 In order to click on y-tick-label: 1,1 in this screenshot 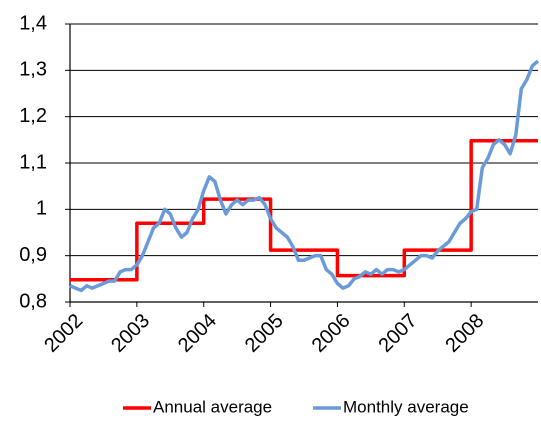, I will do `click(33, 162)`.